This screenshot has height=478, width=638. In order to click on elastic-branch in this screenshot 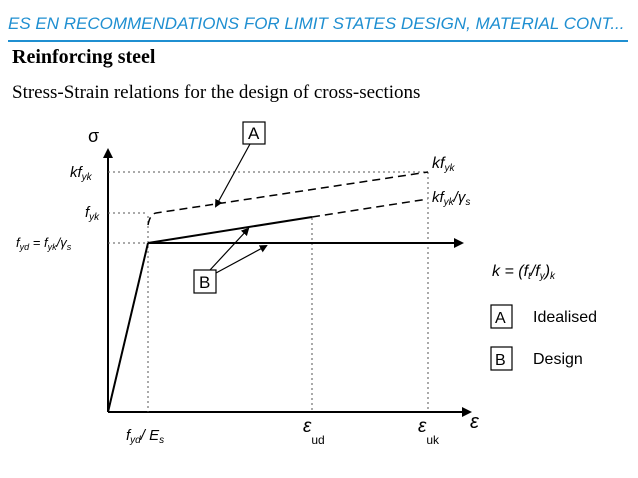, I will do `click(128, 327)`.